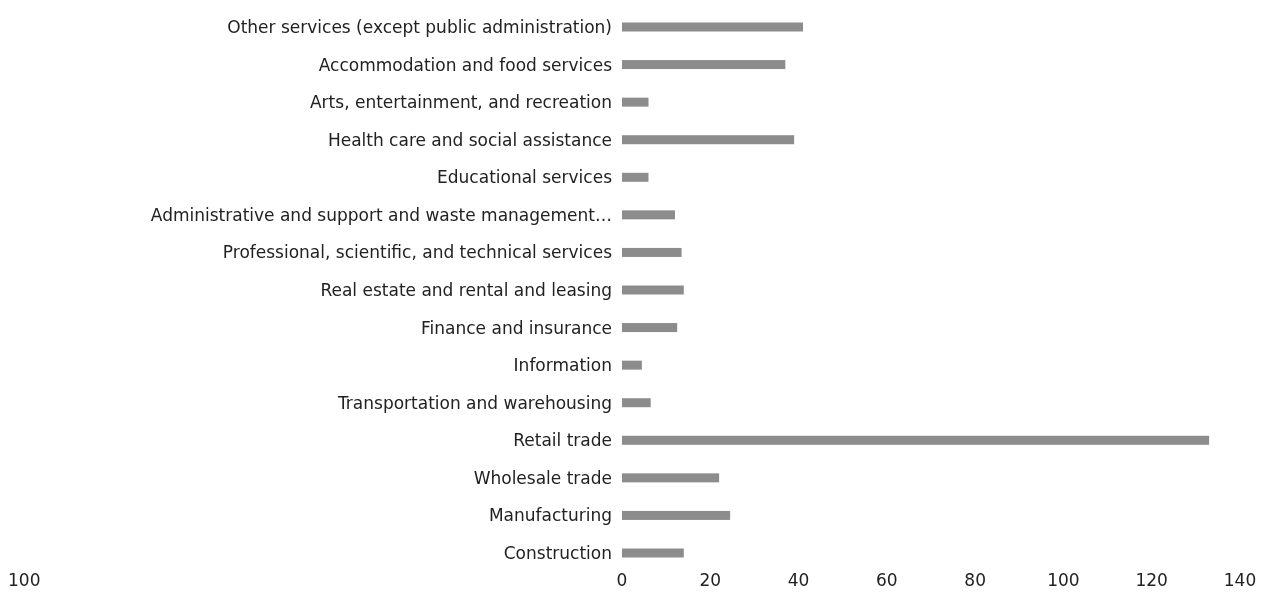  What do you see at coordinates (417, 252) in the screenshot?
I see `y-tick-label: Professional, scientific, and technical services` at bounding box center [417, 252].